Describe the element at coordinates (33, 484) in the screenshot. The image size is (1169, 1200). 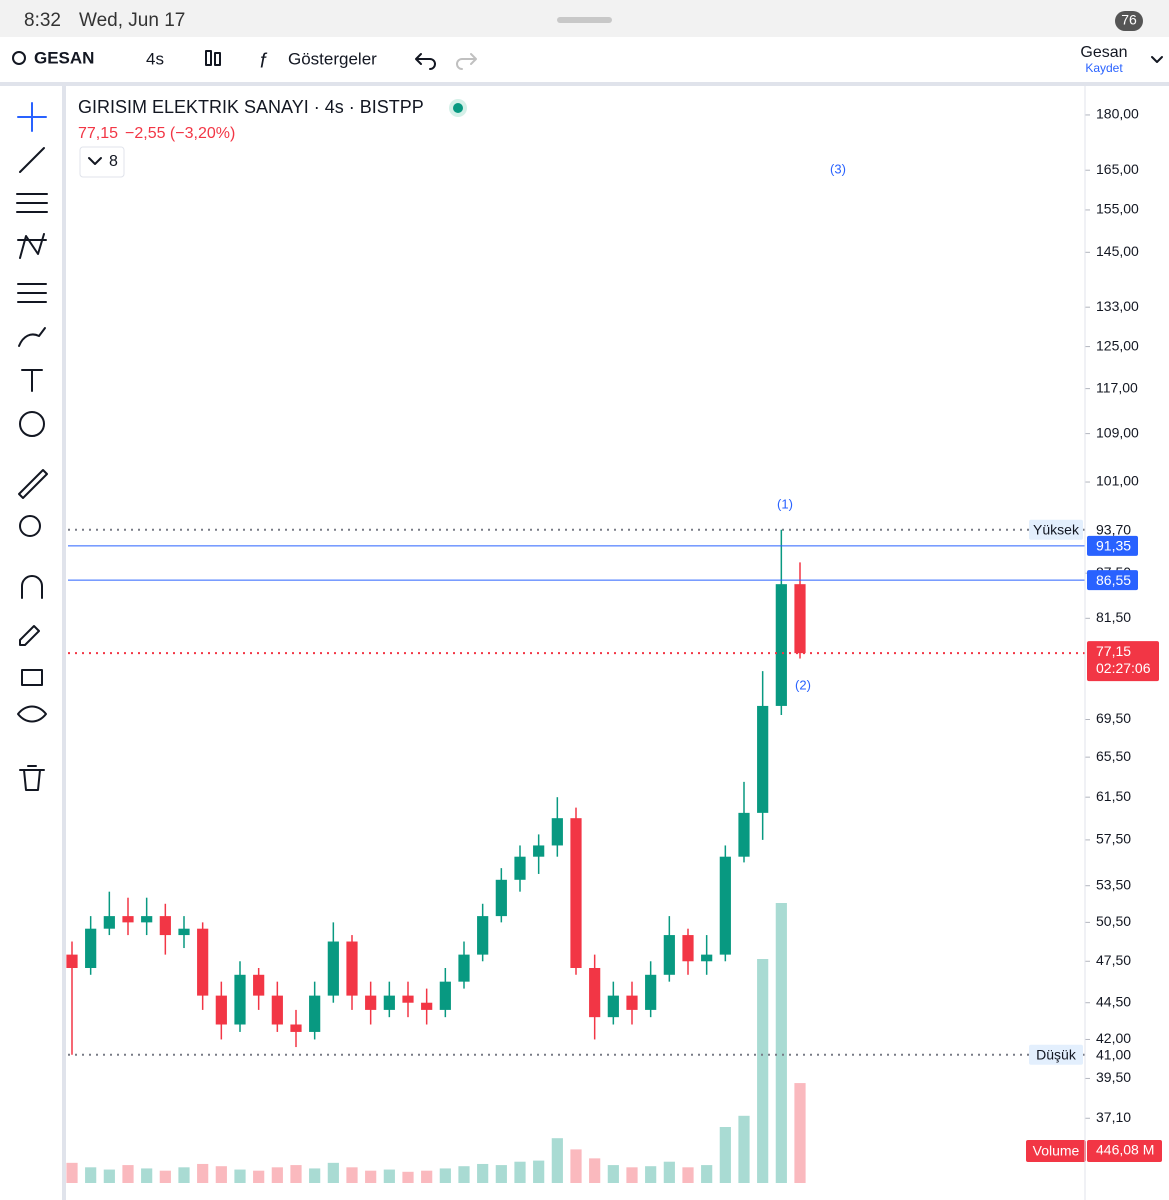
I see `ruler-tool` at that location.